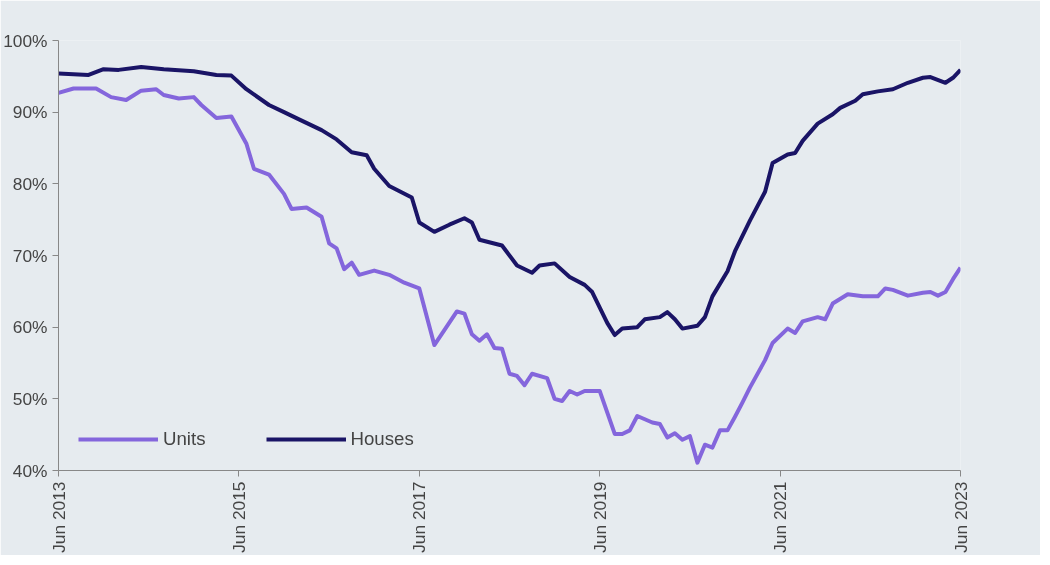 The image size is (1050, 565). What do you see at coordinates (599, 517) in the screenshot?
I see `x-tick-label: Jun 2019` at bounding box center [599, 517].